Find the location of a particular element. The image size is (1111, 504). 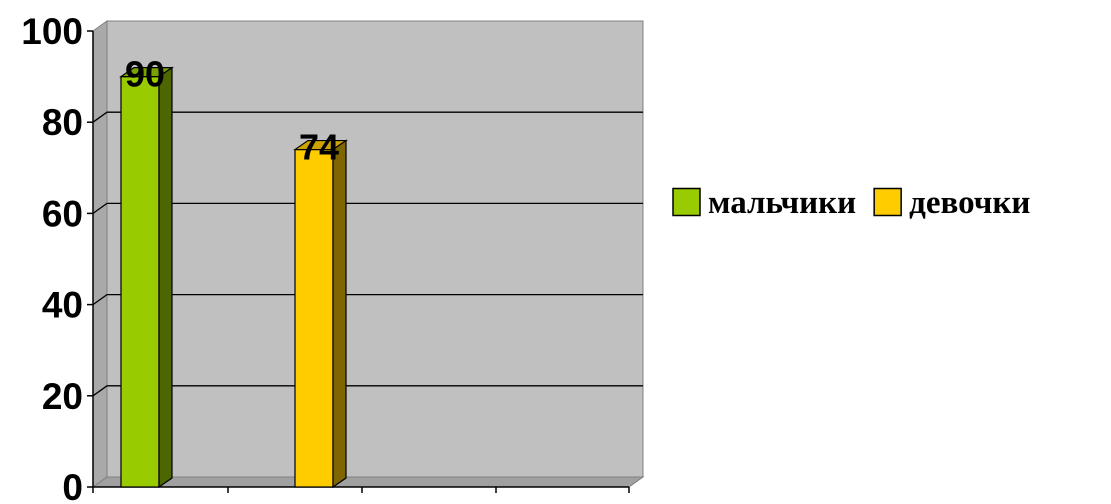

legend-item: мальчики is located at coordinates (764, 203).